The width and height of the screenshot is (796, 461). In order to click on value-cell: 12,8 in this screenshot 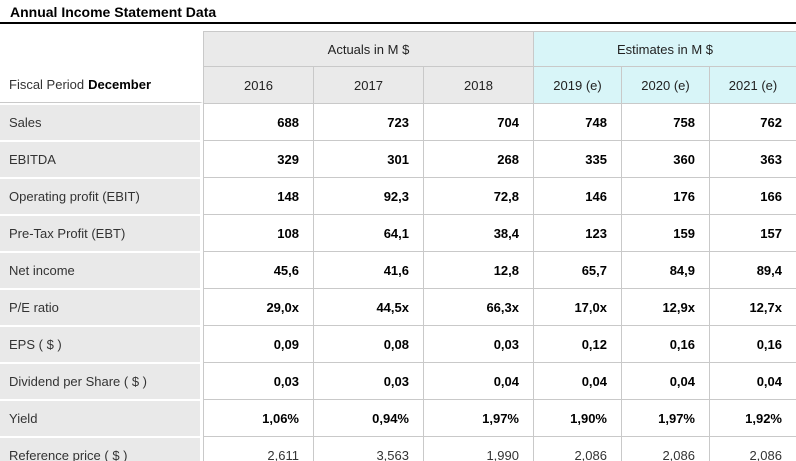, I will do `click(478, 269)`.